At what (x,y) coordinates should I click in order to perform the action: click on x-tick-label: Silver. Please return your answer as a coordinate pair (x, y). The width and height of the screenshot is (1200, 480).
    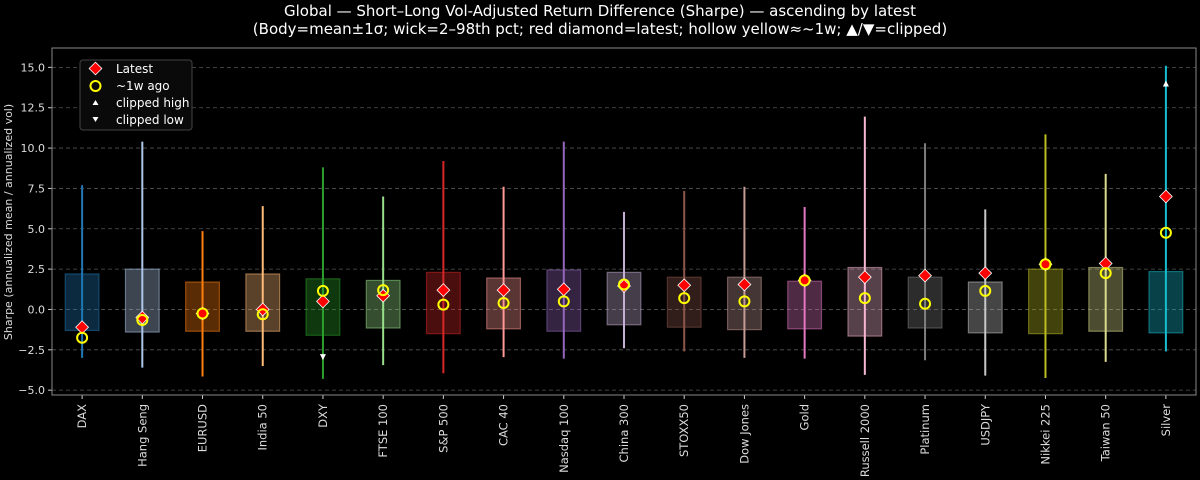
    Looking at the image, I should click on (1166, 420).